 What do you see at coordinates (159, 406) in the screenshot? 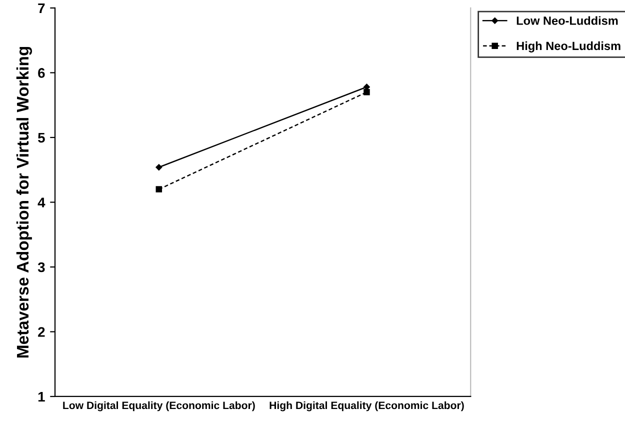
I see `x-tick-label: Low Digital Equality (Economic Labor)` at bounding box center [159, 406].